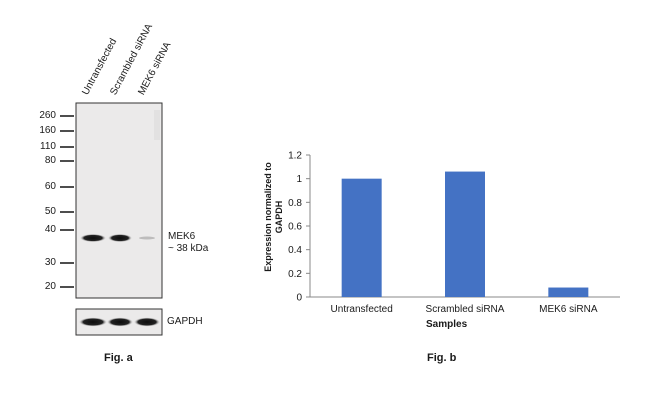 This screenshot has height=402, width=650. Describe the element at coordinates (93, 238) in the screenshot. I see `mek6-band-untransfected` at that location.